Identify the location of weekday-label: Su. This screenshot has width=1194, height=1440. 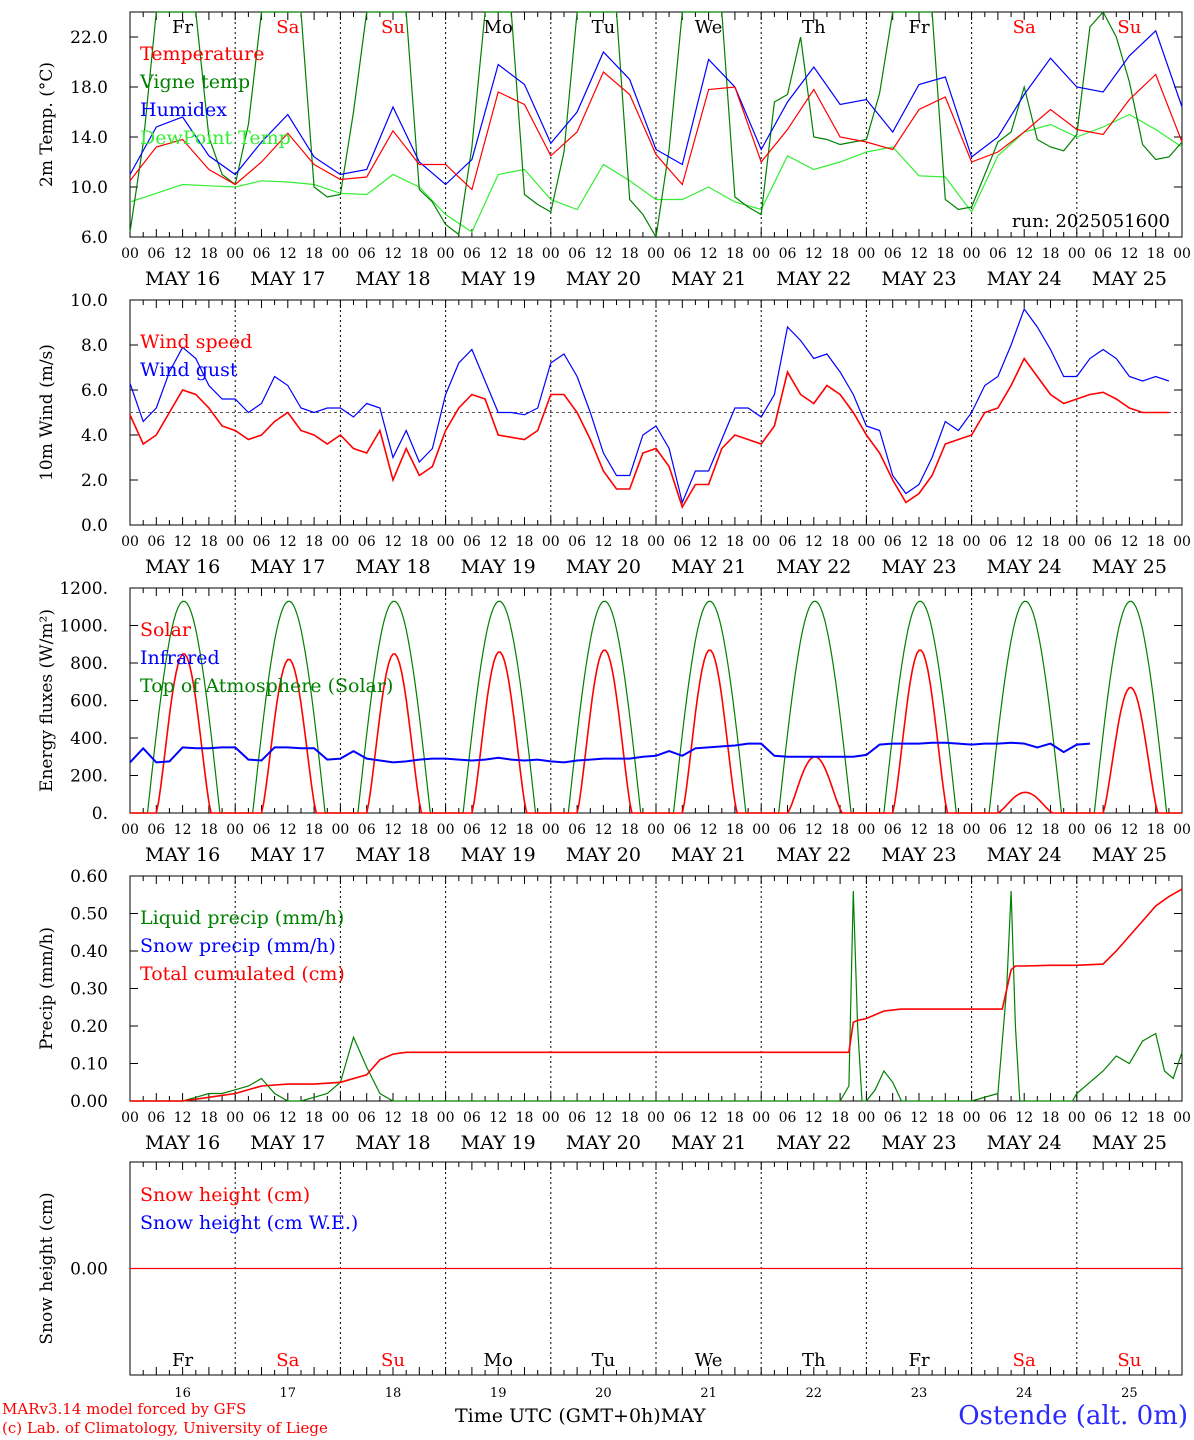
(1129, 27).